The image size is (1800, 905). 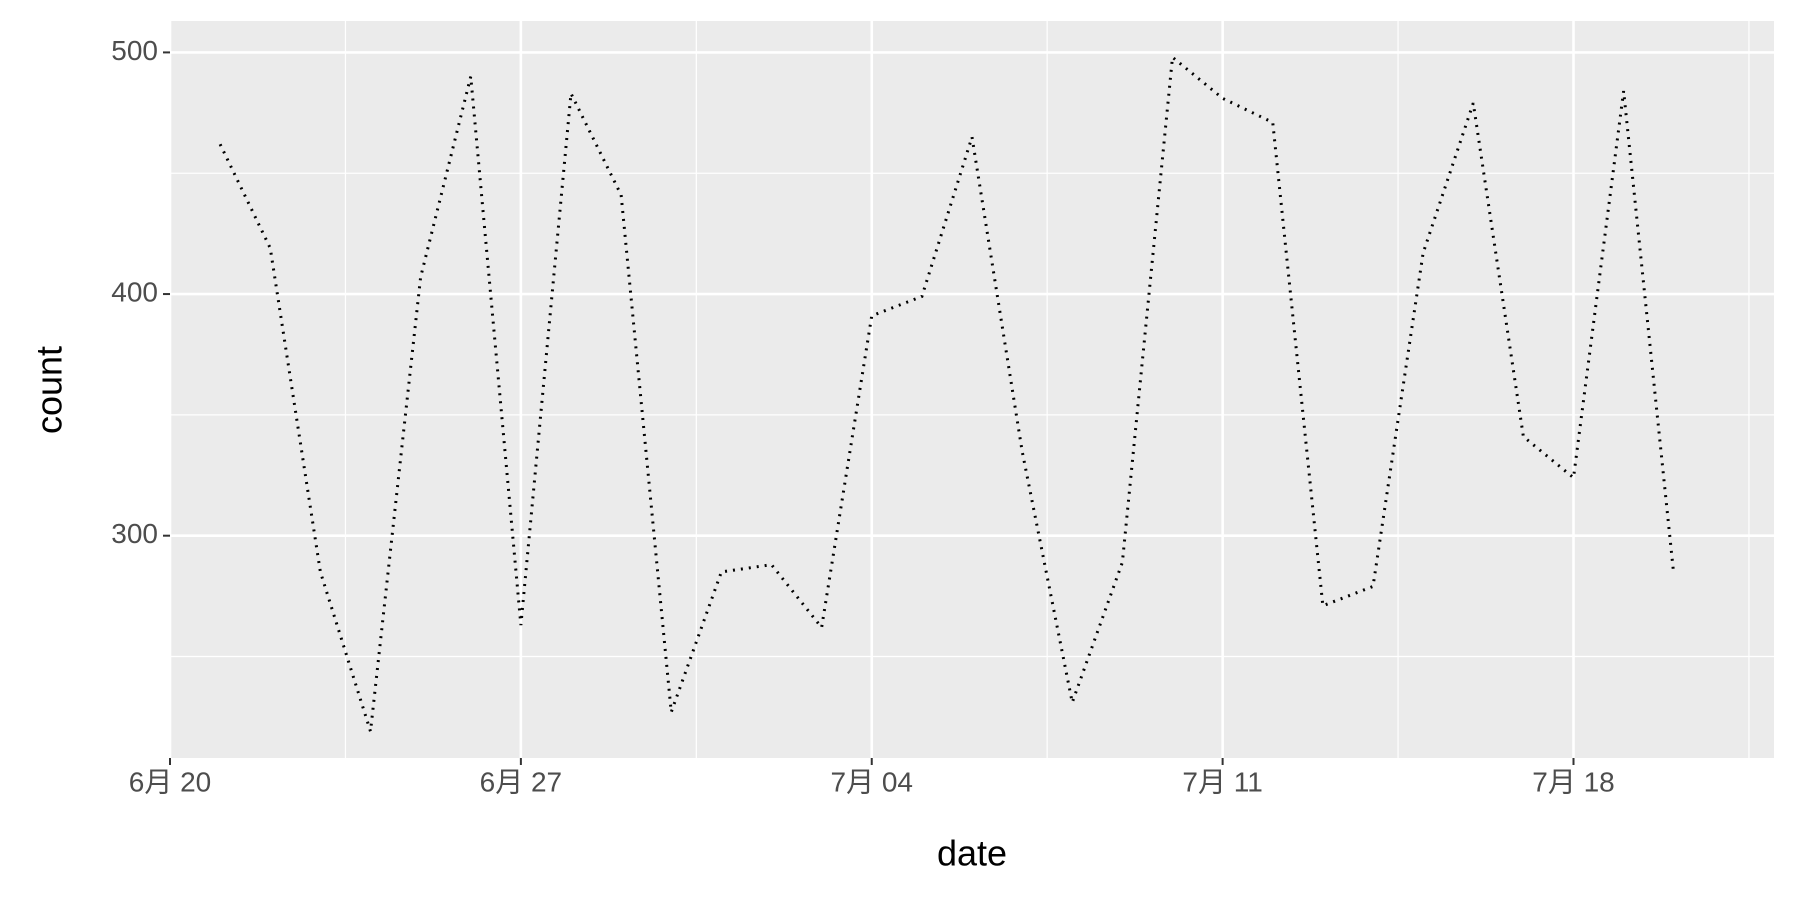 I want to click on x-tick-label: 6月 20, so click(x=170, y=781).